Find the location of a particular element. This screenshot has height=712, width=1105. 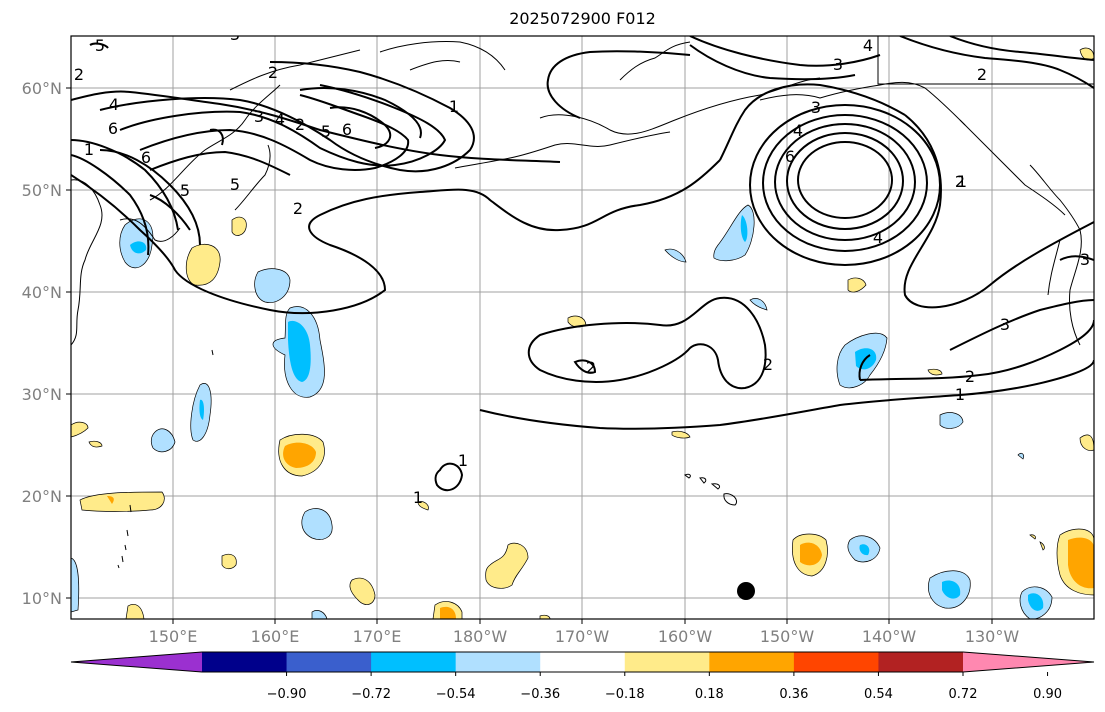

lat-label: 50°N is located at coordinates (42, 190).